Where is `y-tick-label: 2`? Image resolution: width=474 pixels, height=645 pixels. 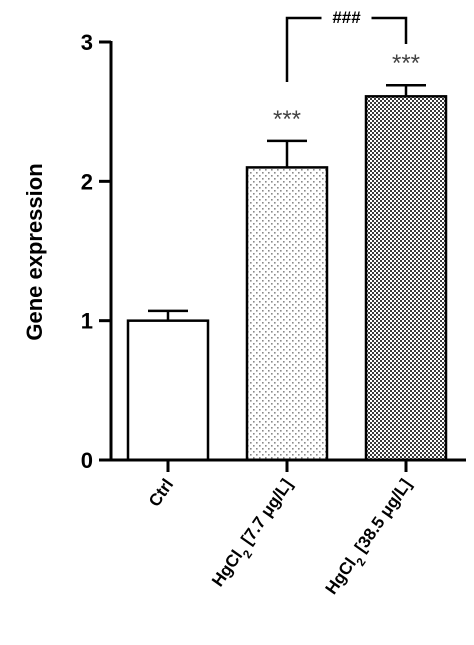 y-tick-label: 2 is located at coordinates (87, 181).